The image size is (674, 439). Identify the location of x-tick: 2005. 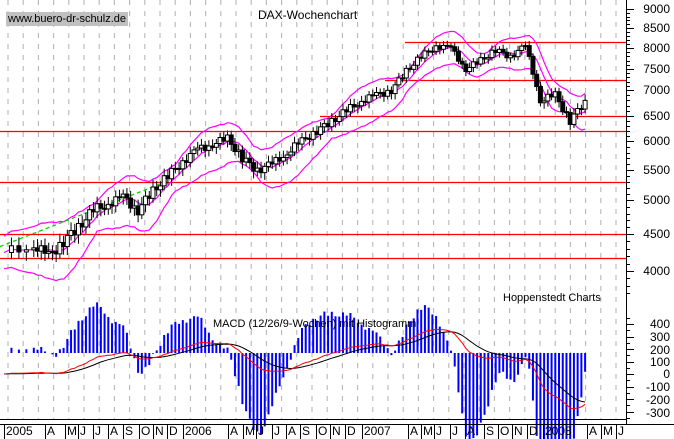
(19, 431).